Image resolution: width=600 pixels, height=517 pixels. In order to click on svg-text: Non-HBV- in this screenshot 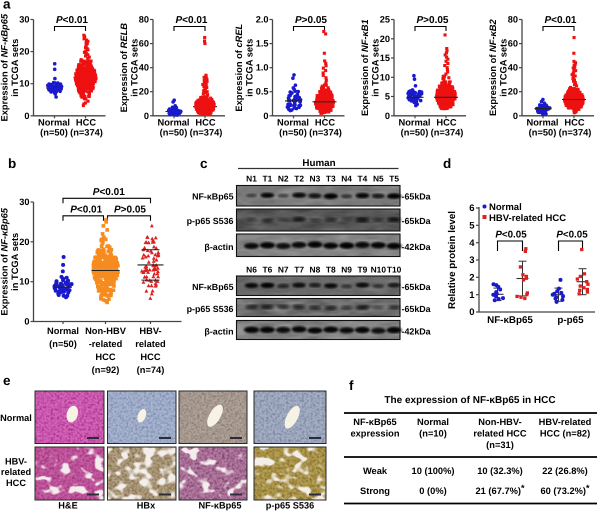, I will do `click(499, 422)`.